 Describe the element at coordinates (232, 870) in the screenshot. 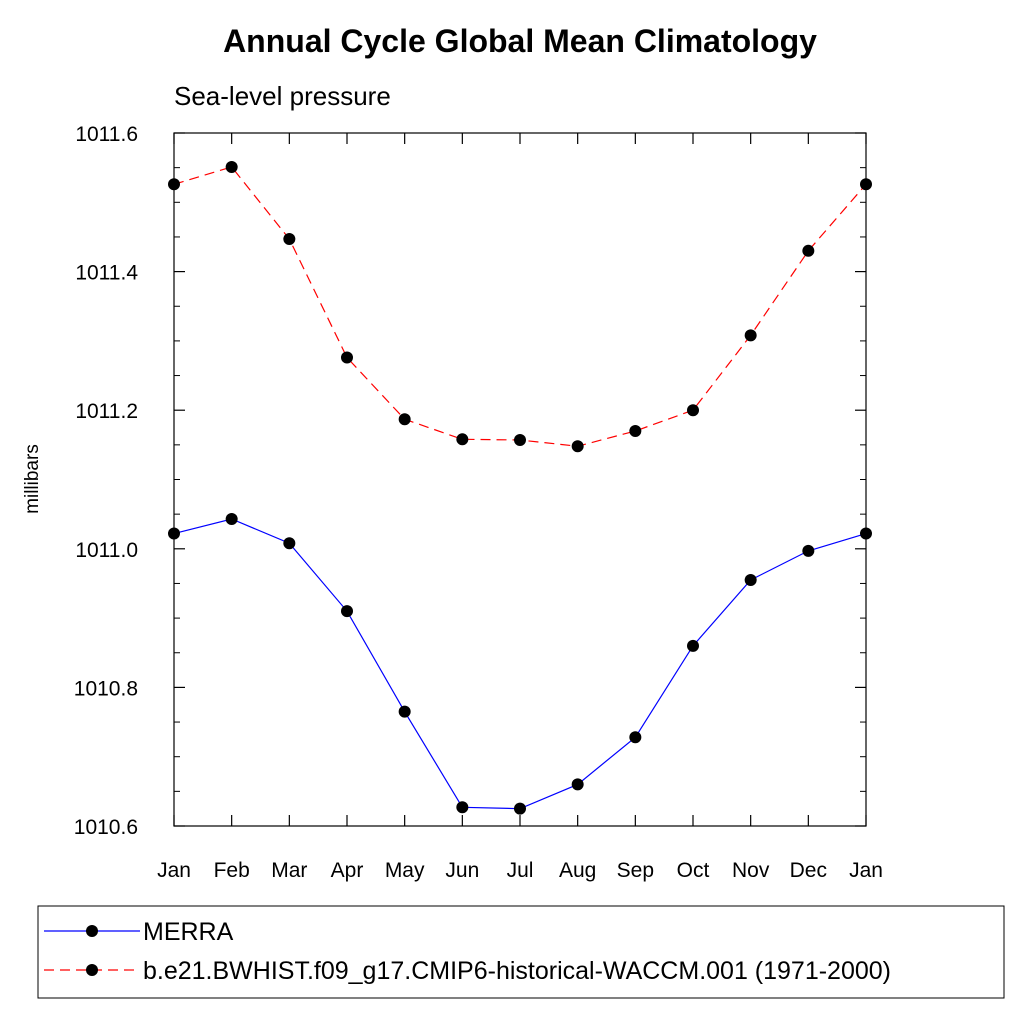

I see `x-tick-label: Feb` at that location.